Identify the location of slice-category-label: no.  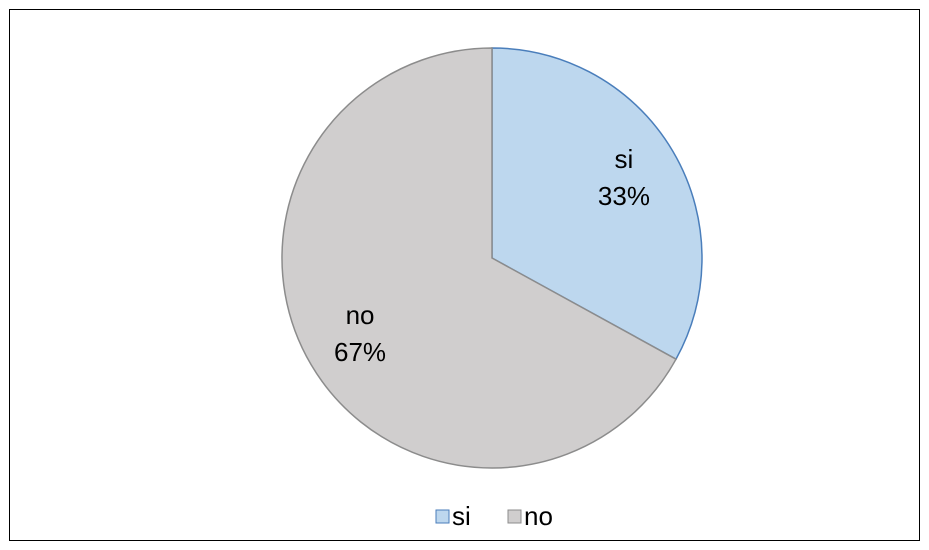
(360, 315).